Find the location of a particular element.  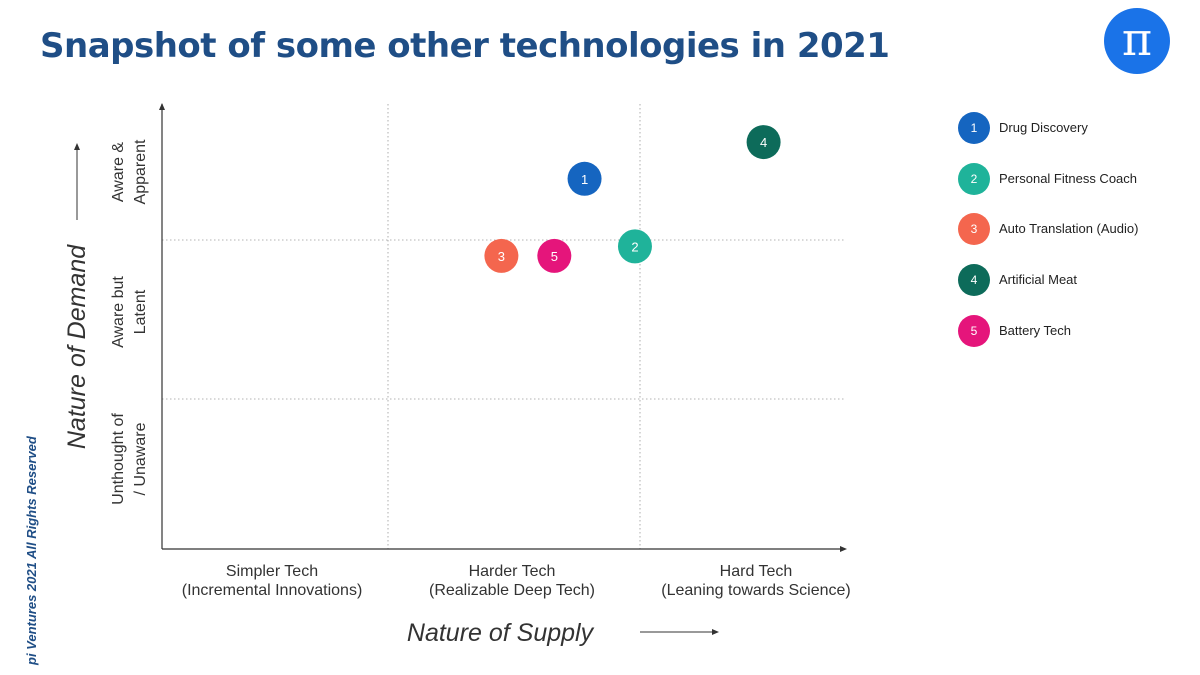

legend-marker: 2 is located at coordinates (974, 178).